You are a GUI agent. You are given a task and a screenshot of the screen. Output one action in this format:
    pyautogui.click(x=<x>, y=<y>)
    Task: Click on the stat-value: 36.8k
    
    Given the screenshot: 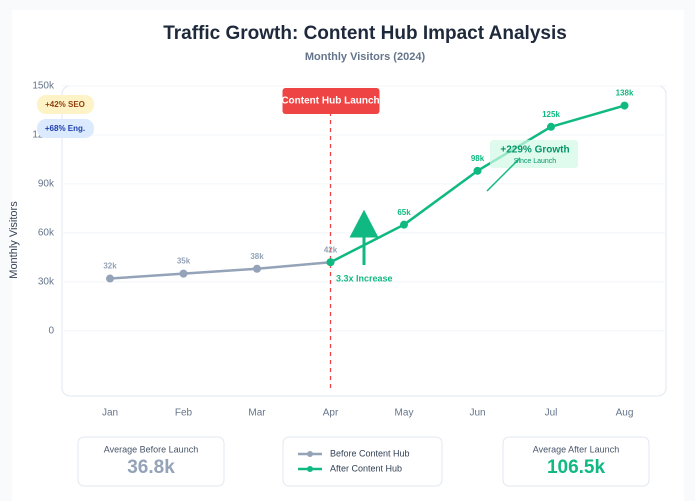 What is the action you would take?
    pyautogui.click(x=151, y=467)
    